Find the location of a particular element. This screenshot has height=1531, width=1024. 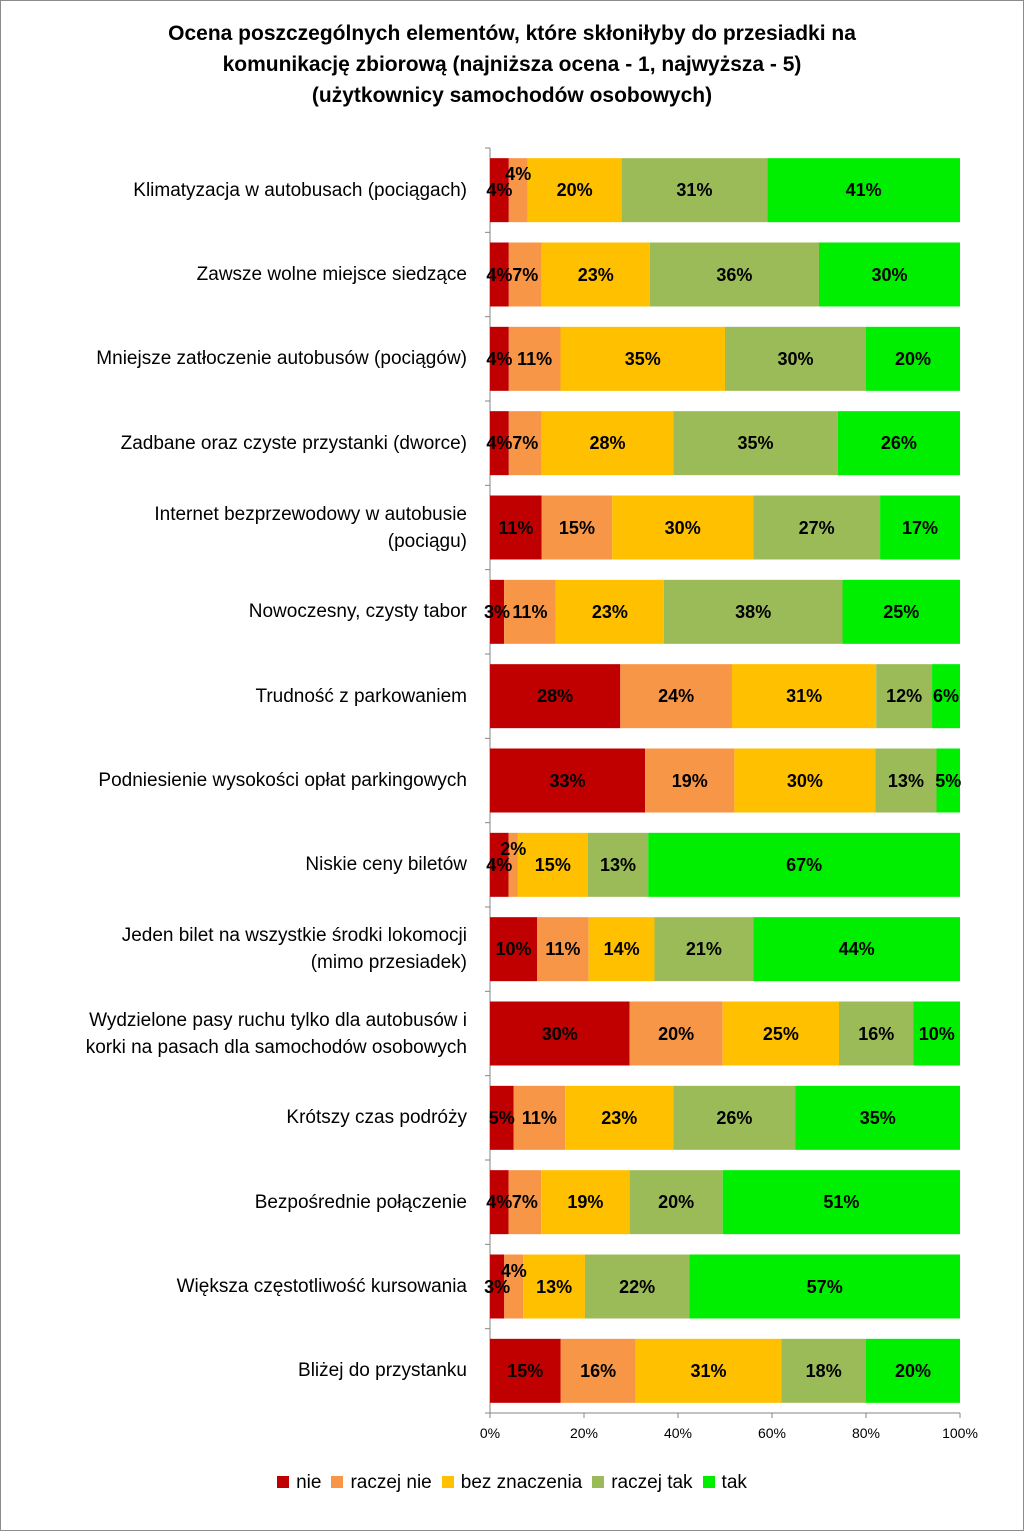

data-label: 10% is located at coordinates (513, 949).